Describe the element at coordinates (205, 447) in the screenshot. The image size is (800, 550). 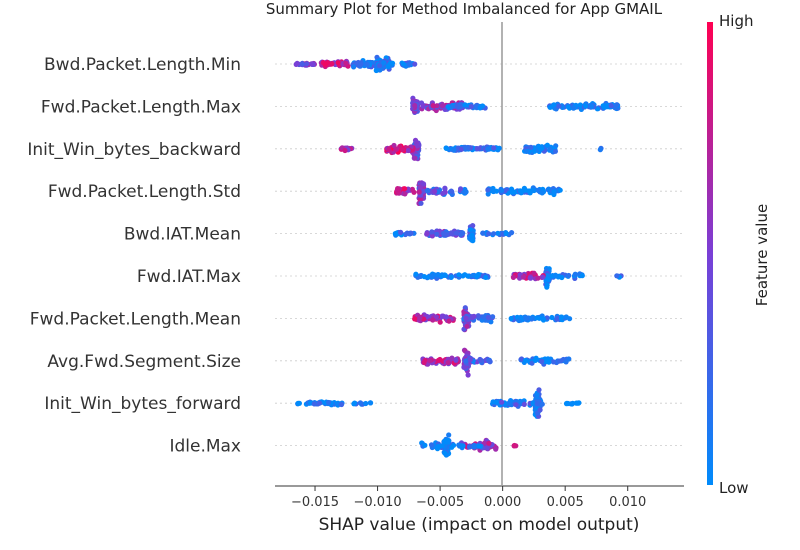
I see `feature-label: Idle.Max` at that location.